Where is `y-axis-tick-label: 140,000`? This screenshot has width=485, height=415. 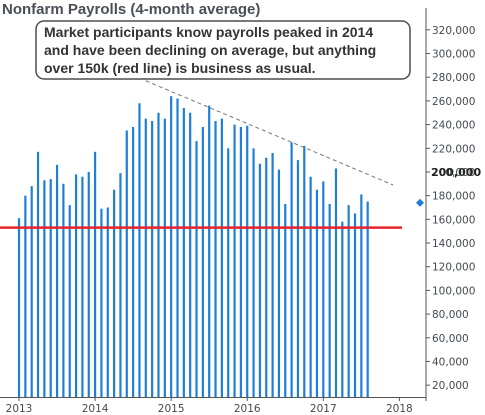 y-axis-tick-label: 140,000 is located at coordinates (453, 244).